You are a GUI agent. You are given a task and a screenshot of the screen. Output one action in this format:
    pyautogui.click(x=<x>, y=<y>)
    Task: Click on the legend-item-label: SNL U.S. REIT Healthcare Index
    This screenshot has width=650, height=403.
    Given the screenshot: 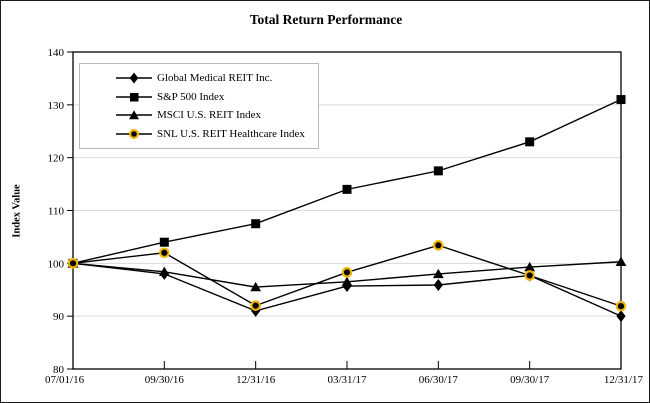 What is the action you would take?
    pyautogui.click(x=231, y=133)
    